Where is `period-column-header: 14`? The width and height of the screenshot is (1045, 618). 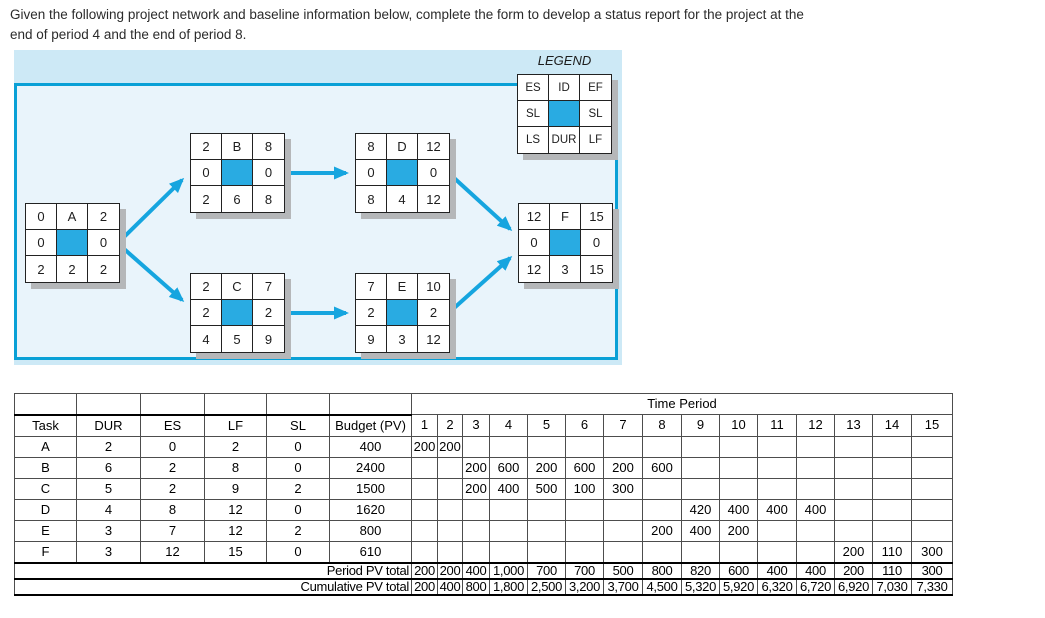 period-column-header: 14 is located at coordinates (892, 425).